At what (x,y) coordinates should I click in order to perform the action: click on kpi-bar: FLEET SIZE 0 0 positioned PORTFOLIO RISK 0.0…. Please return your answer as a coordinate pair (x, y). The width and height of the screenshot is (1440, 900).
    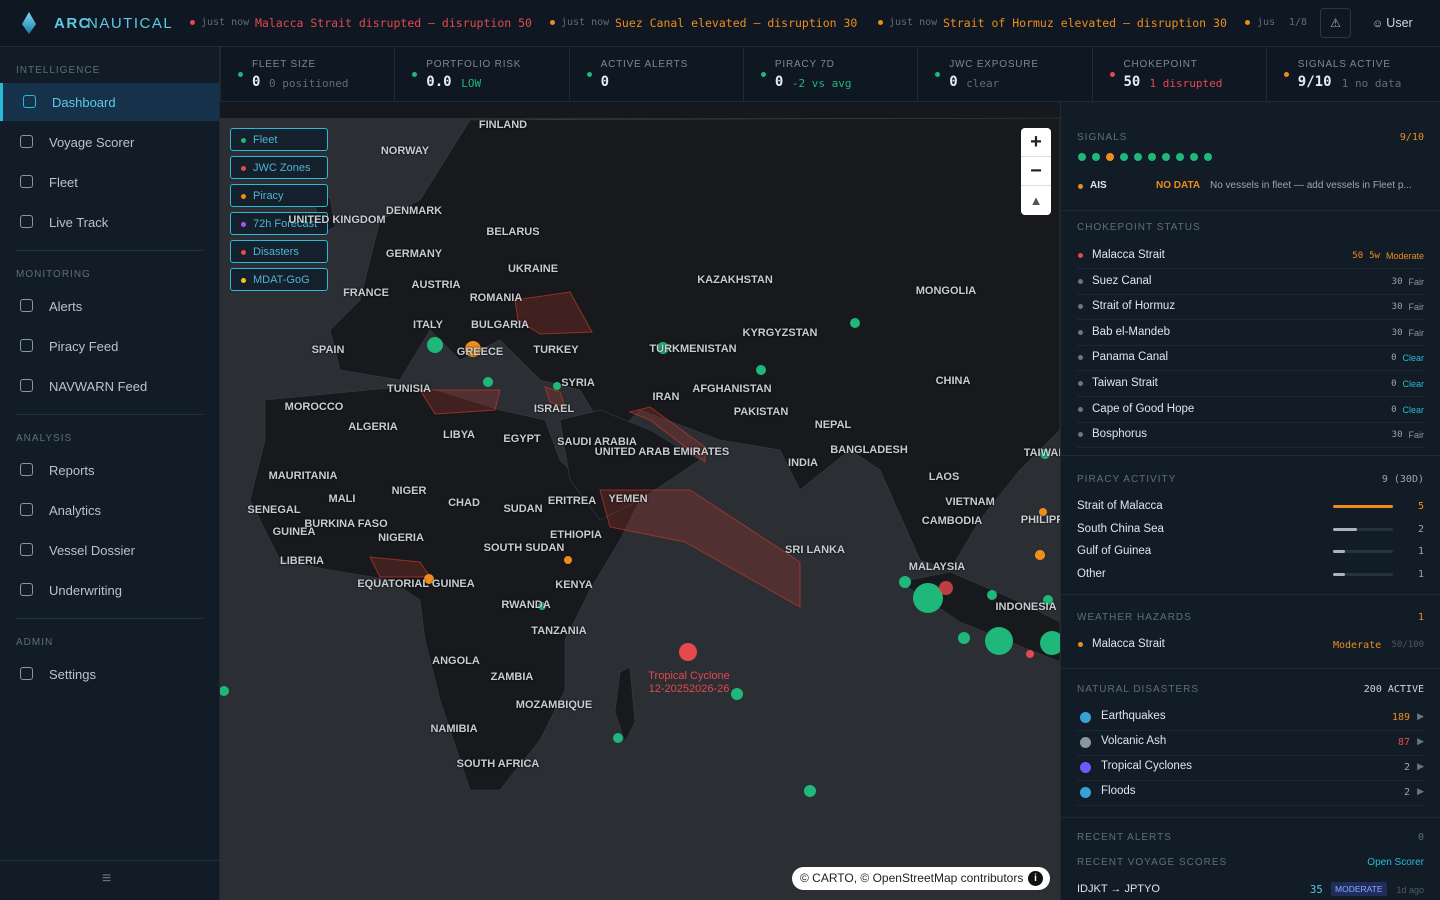
    Looking at the image, I should click on (830, 74).